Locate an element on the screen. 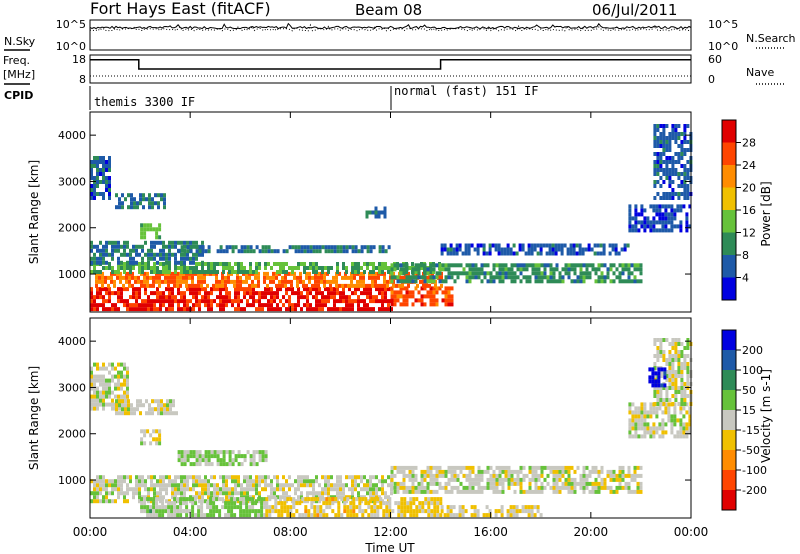 This screenshot has width=800, height=554. power-colorbar-label: Power [dB] is located at coordinates (766, 213).